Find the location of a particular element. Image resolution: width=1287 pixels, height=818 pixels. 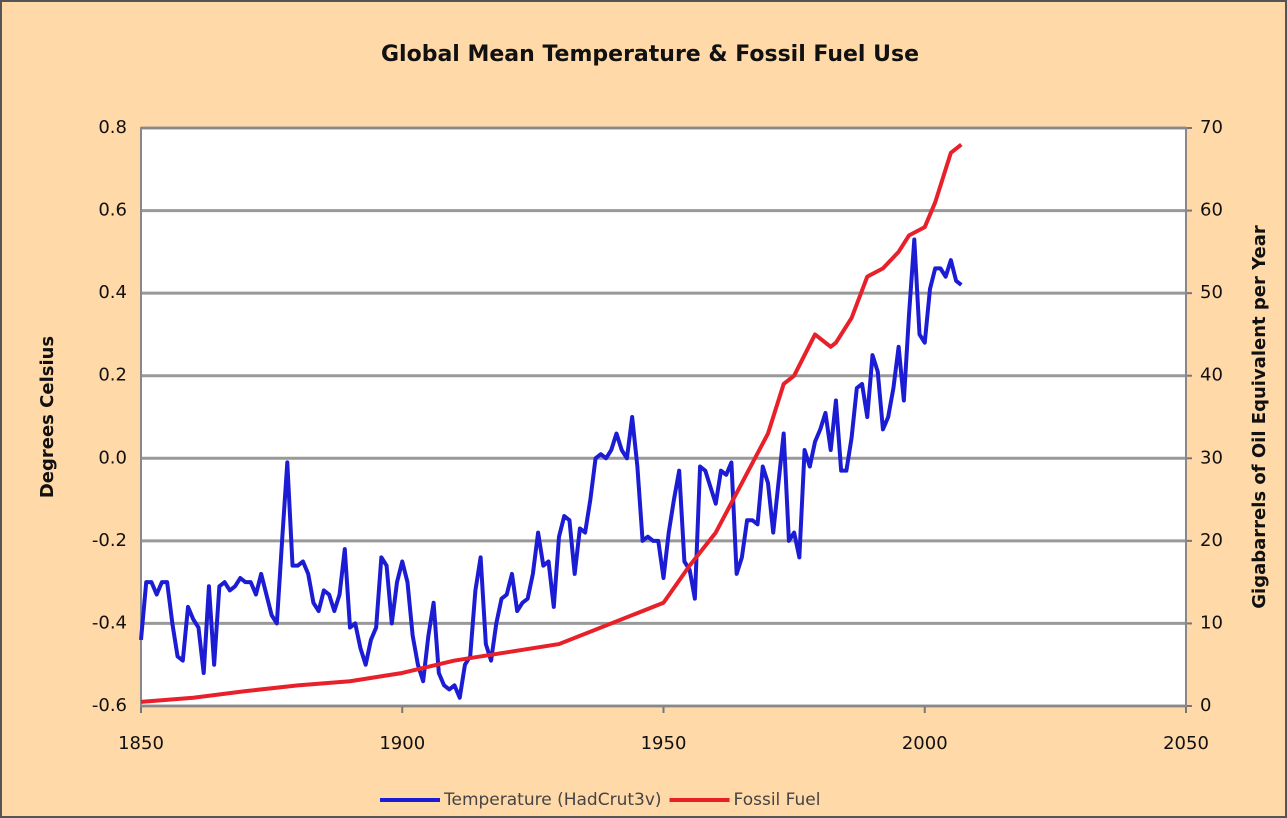

y2-tick-label: 10 is located at coordinates (1211, 622).